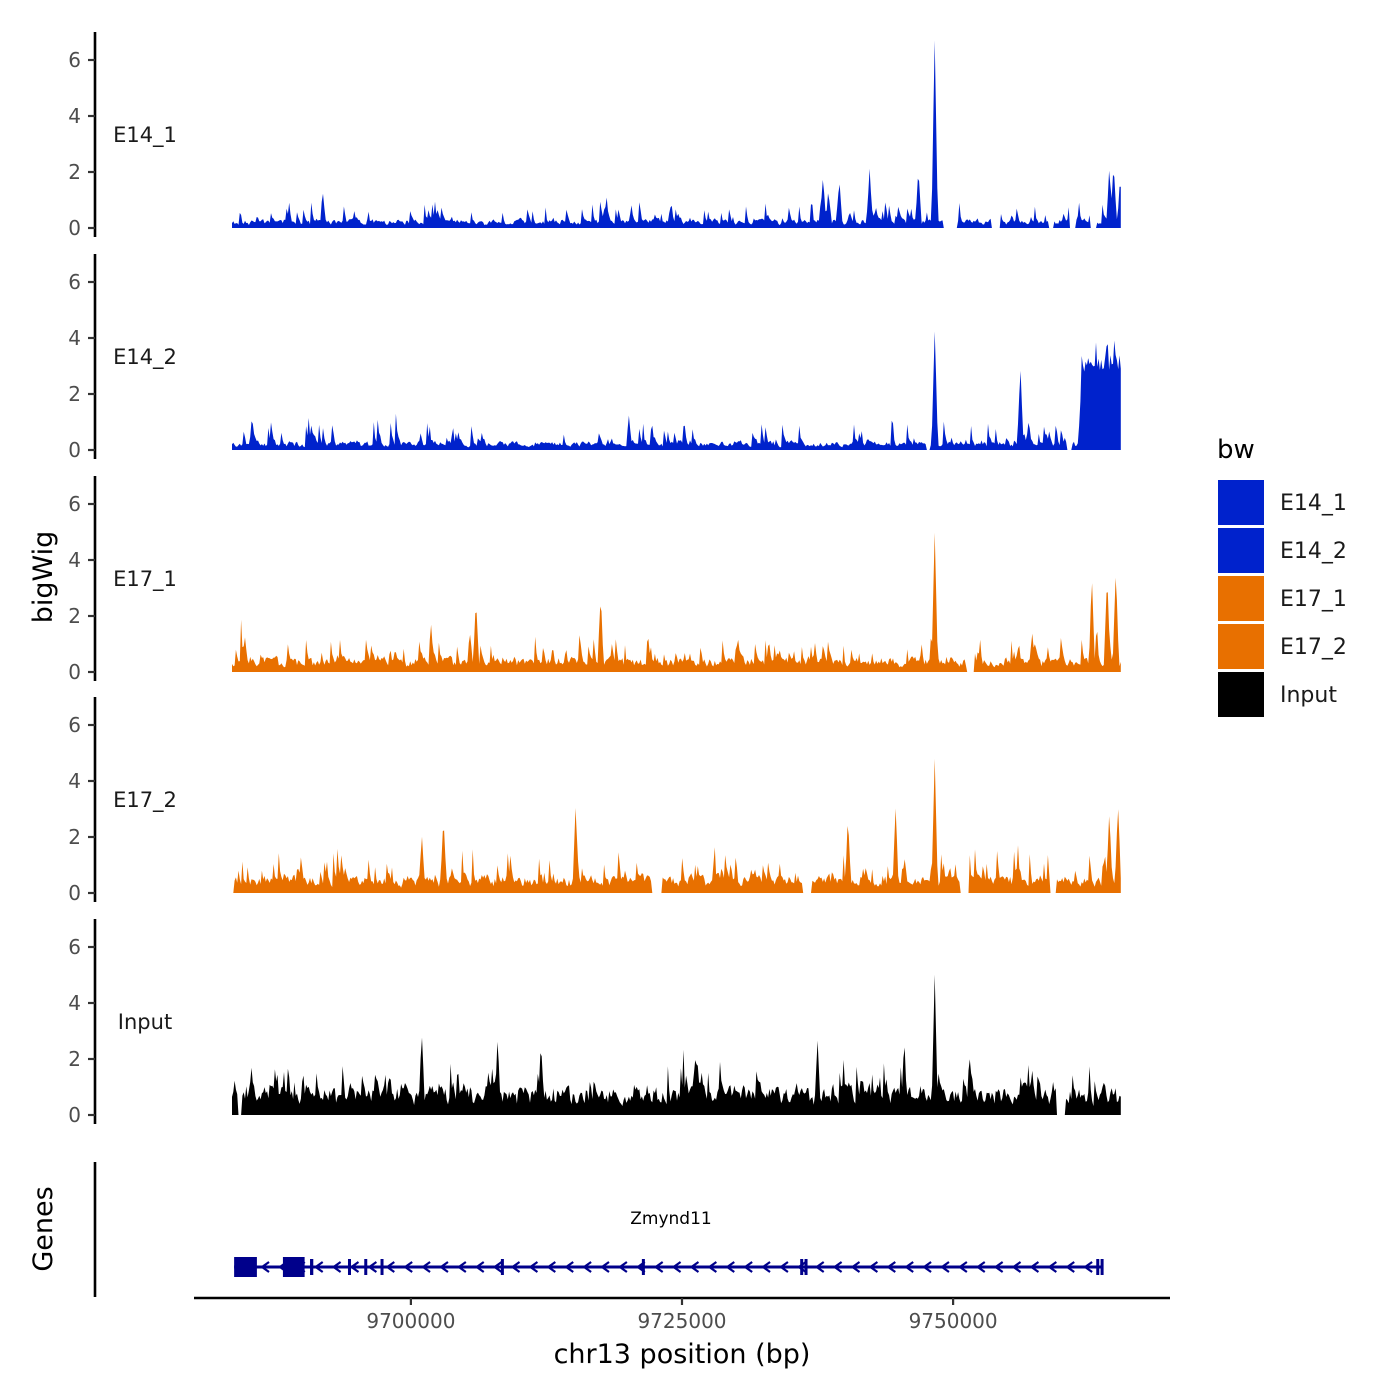  What do you see at coordinates (676, 1044) in the screenshot?
I see `signal-area-input` at bounding box center [676, 1044].